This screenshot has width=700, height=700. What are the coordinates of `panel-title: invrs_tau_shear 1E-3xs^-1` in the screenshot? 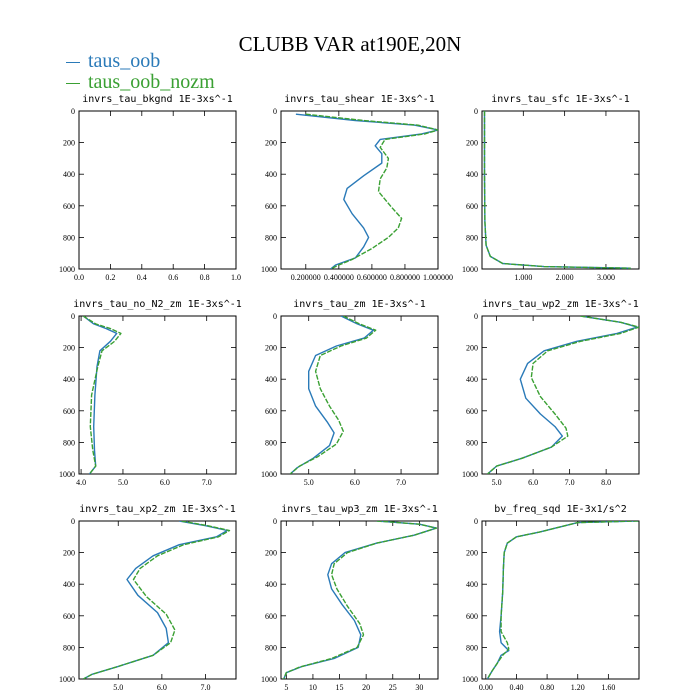 It's located at (359, 99).